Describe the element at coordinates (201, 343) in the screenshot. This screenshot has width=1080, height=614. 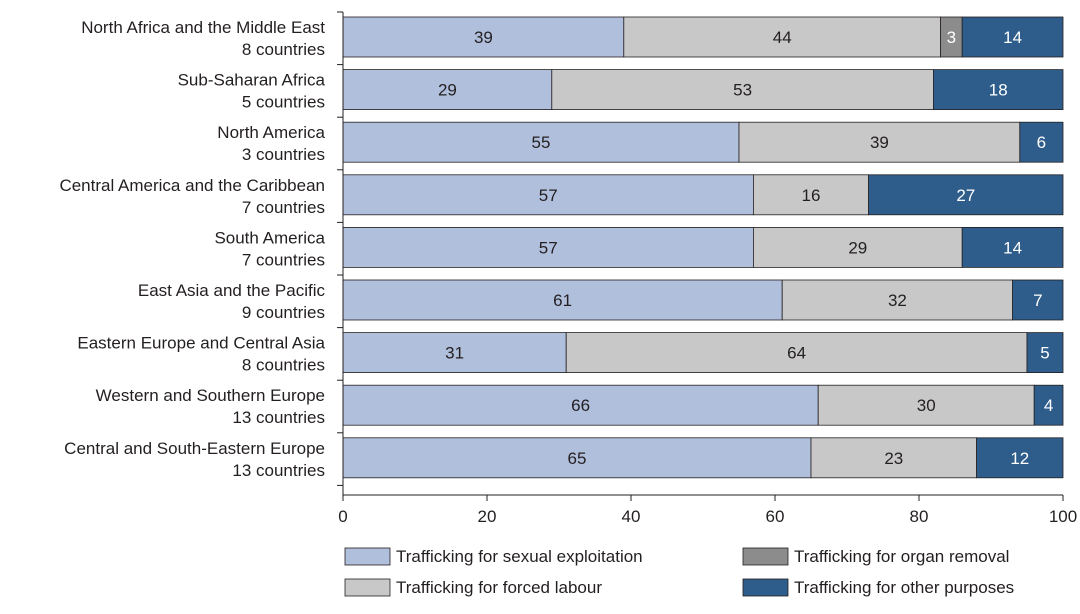
I see `category-label: Eastern Europe and Central Asia` at that location.